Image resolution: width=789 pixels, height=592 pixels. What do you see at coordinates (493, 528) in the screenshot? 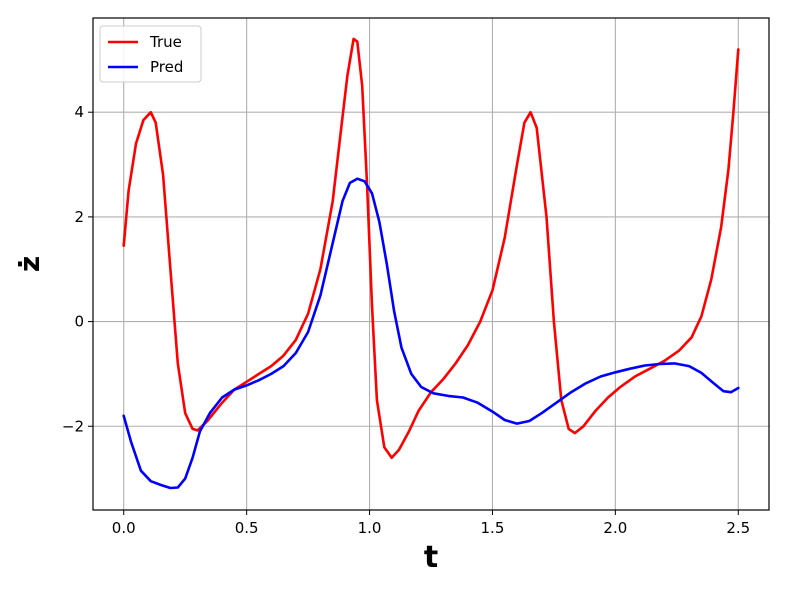
I see `x-tick-label: 1.5` at bounding box center [493, 528].